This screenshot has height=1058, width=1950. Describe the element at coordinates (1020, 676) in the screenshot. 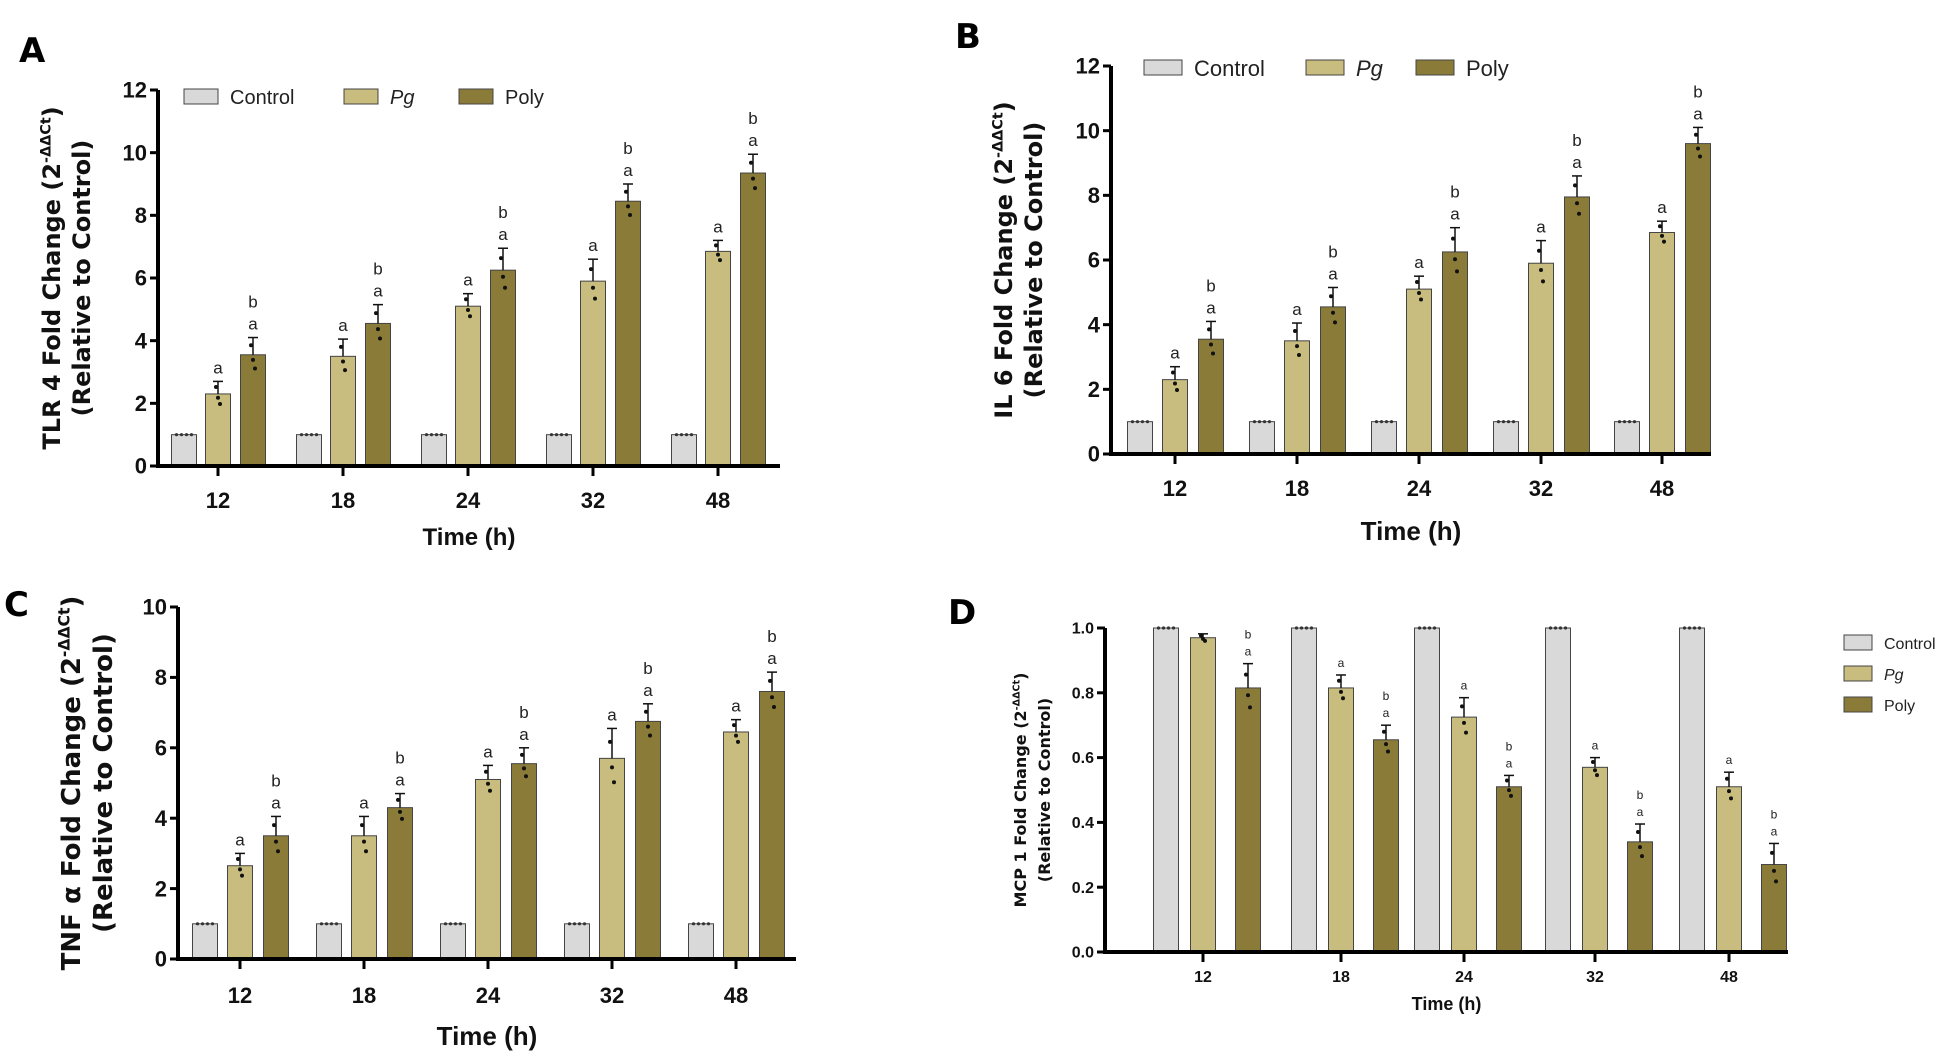

I see `y-axis-title-close: )` at that location.